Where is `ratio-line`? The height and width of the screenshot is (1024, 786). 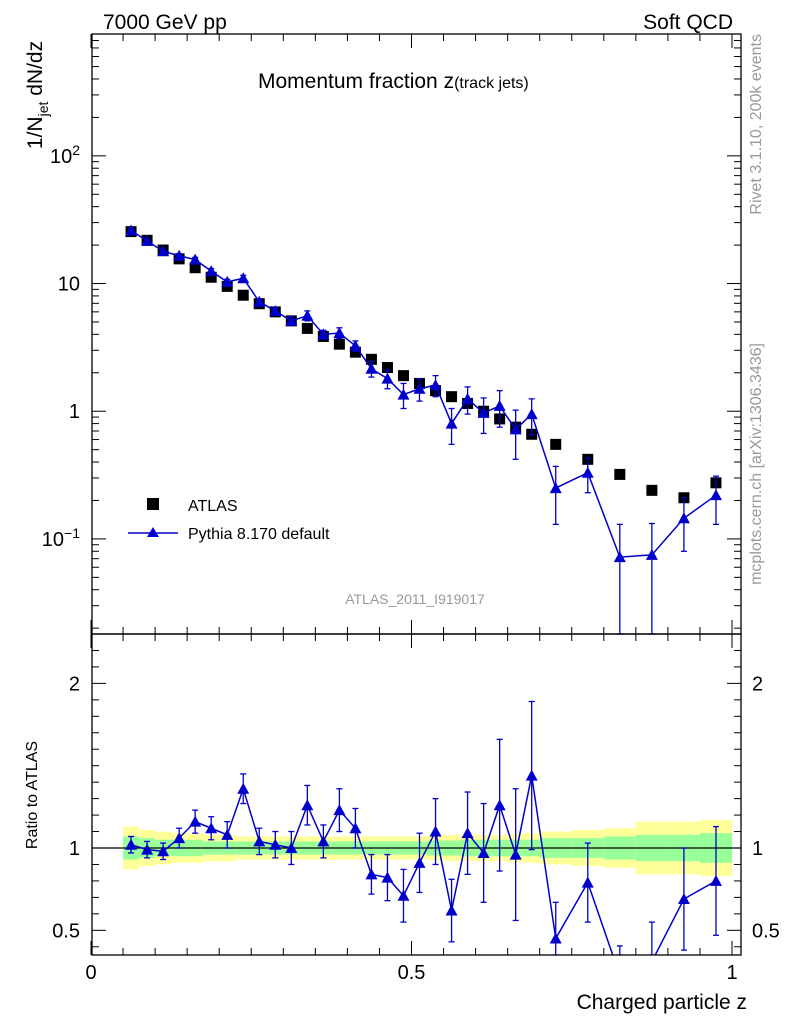
ratio-line is located at coordinates (423, 865).